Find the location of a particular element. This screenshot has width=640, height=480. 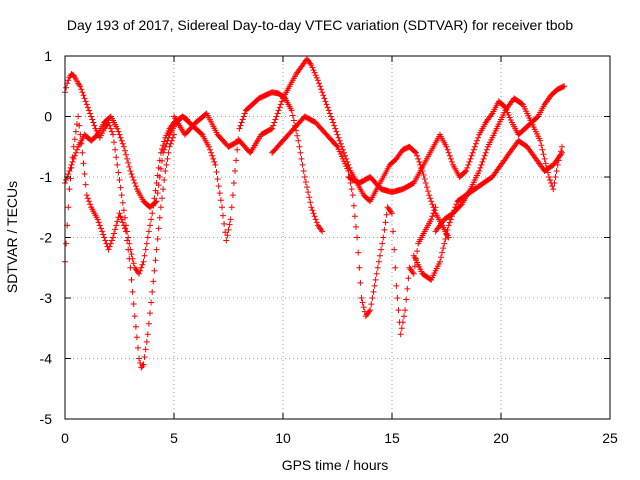

y-tick-label: -4 is located at coordinates (46, 359).